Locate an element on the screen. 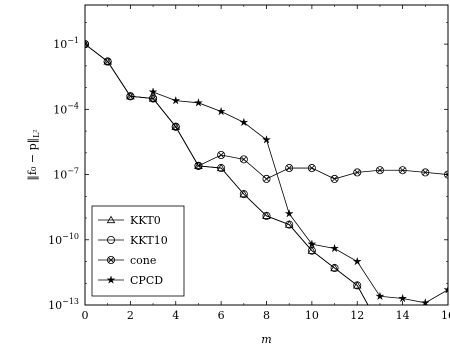  legend-label: cone is located at coordinates (143, 260).